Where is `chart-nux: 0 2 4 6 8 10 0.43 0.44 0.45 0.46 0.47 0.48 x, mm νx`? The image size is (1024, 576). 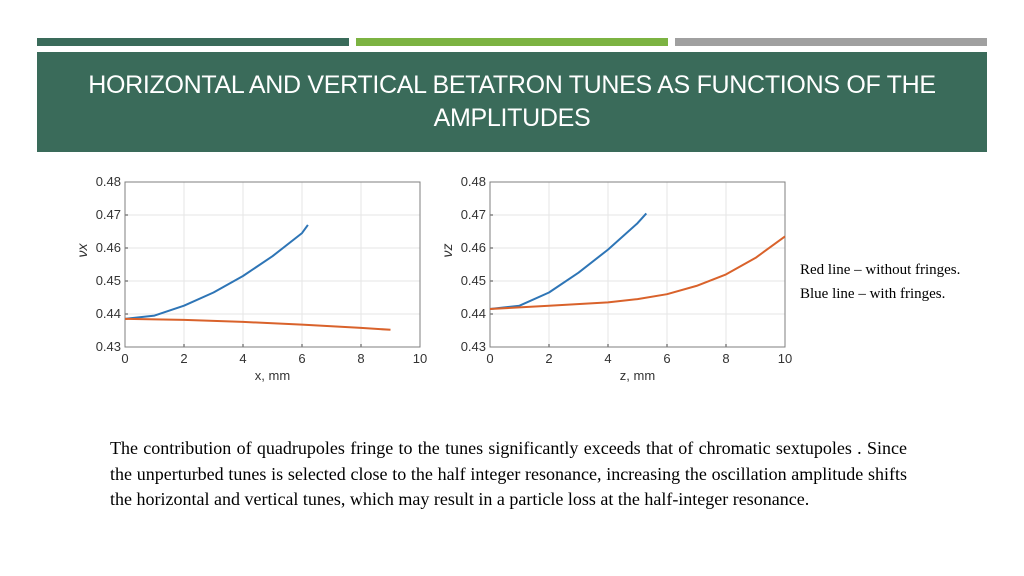 chart-nux: 0 2 4 6 8 10 0.43 0.44 0.45 0.46 0.47 0.48 x, mm νx is located at coordinates (250, 282).